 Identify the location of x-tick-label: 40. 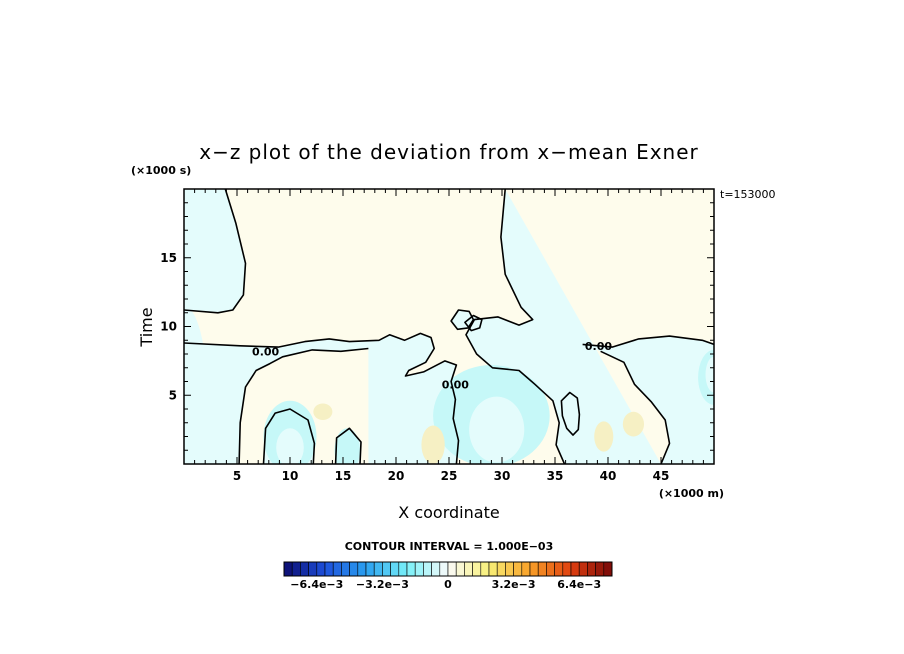
(608, 476).